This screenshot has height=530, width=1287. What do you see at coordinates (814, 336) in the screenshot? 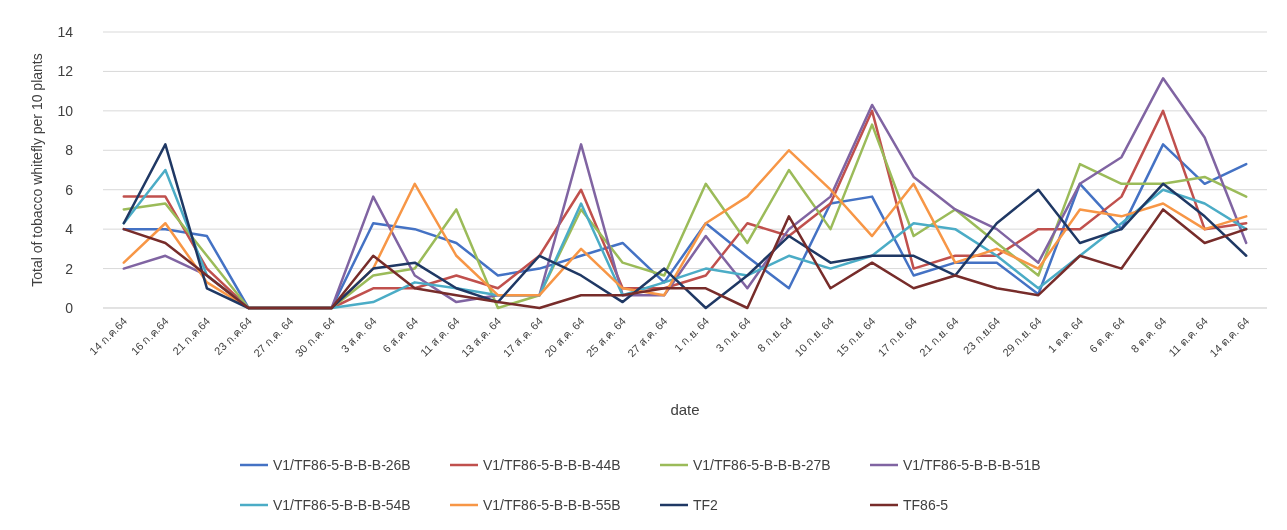
I see `x-tick-label: 10 ก.ย. 64` at bounding box center [814, 336].